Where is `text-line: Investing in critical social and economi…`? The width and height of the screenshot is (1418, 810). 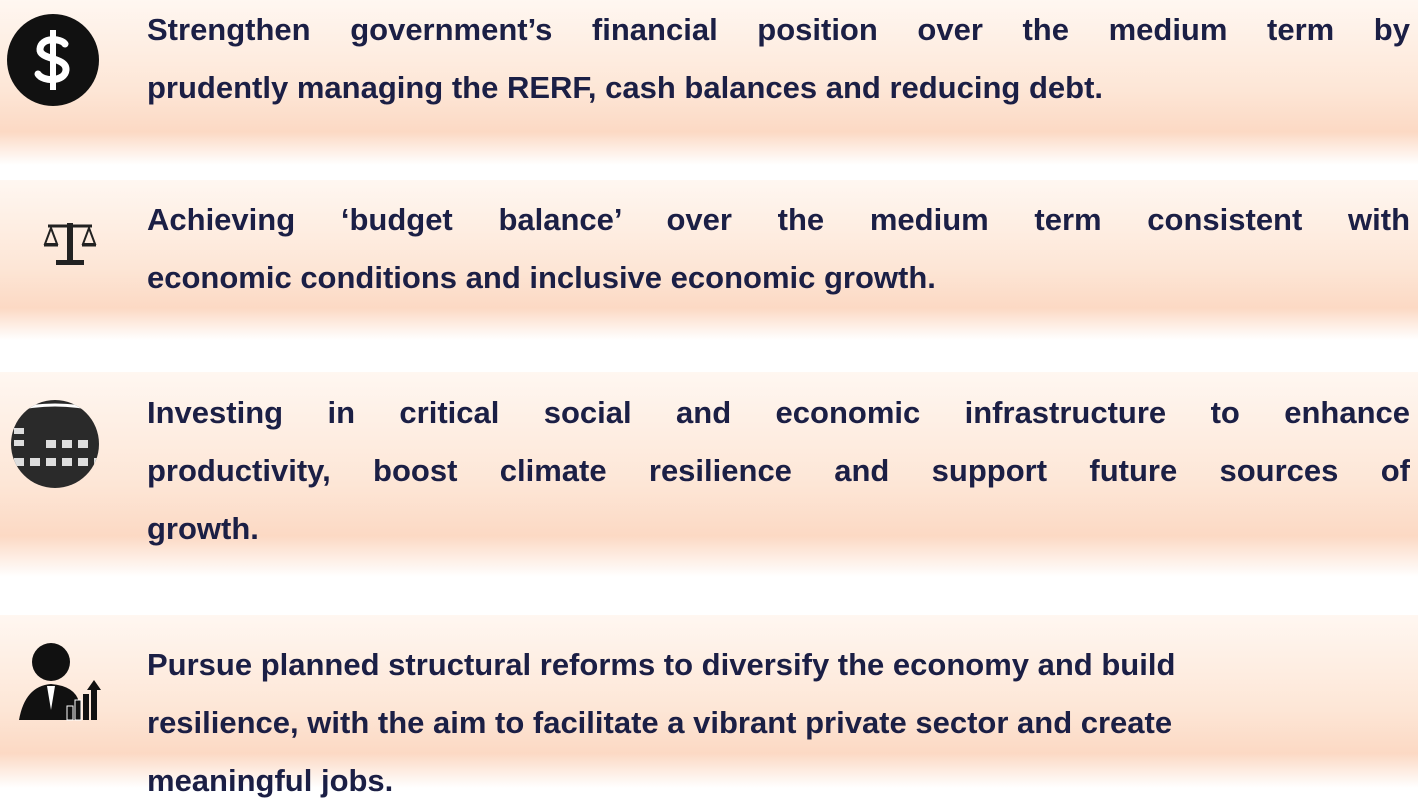 text-line: Investing in critical social and economi… is located at coordinates (778, 412).